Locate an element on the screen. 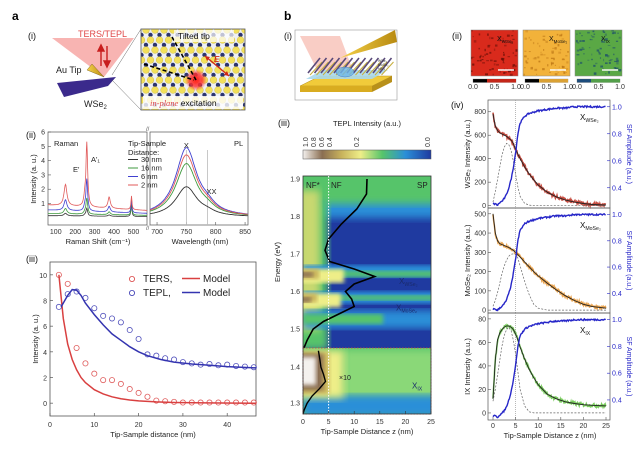 Image resolution: width=640 pixels, height=449 pixels. colorbar-tick-label: 0.6 is located at coordinates (322, 142).